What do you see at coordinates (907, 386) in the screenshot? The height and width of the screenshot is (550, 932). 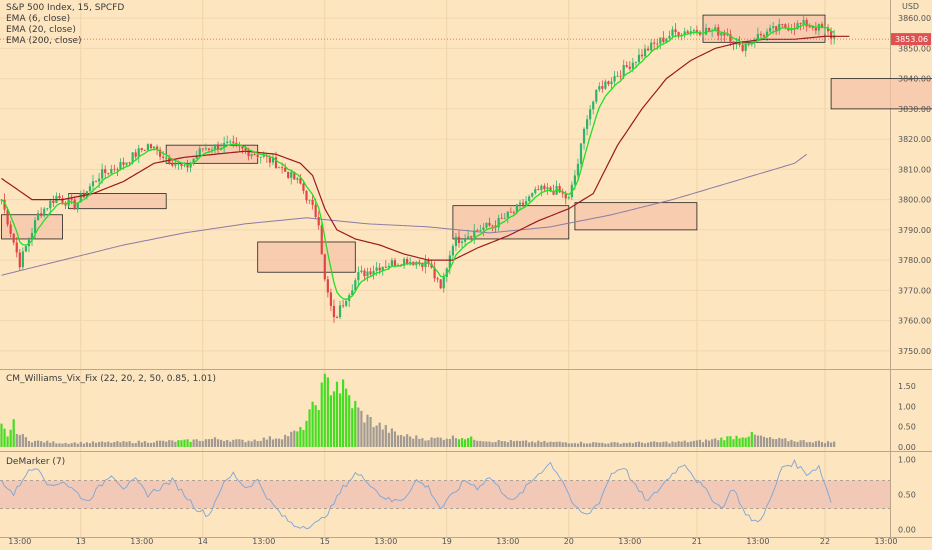 I see `vix-tick-label: 1.50` at bounding box center [907, 386].